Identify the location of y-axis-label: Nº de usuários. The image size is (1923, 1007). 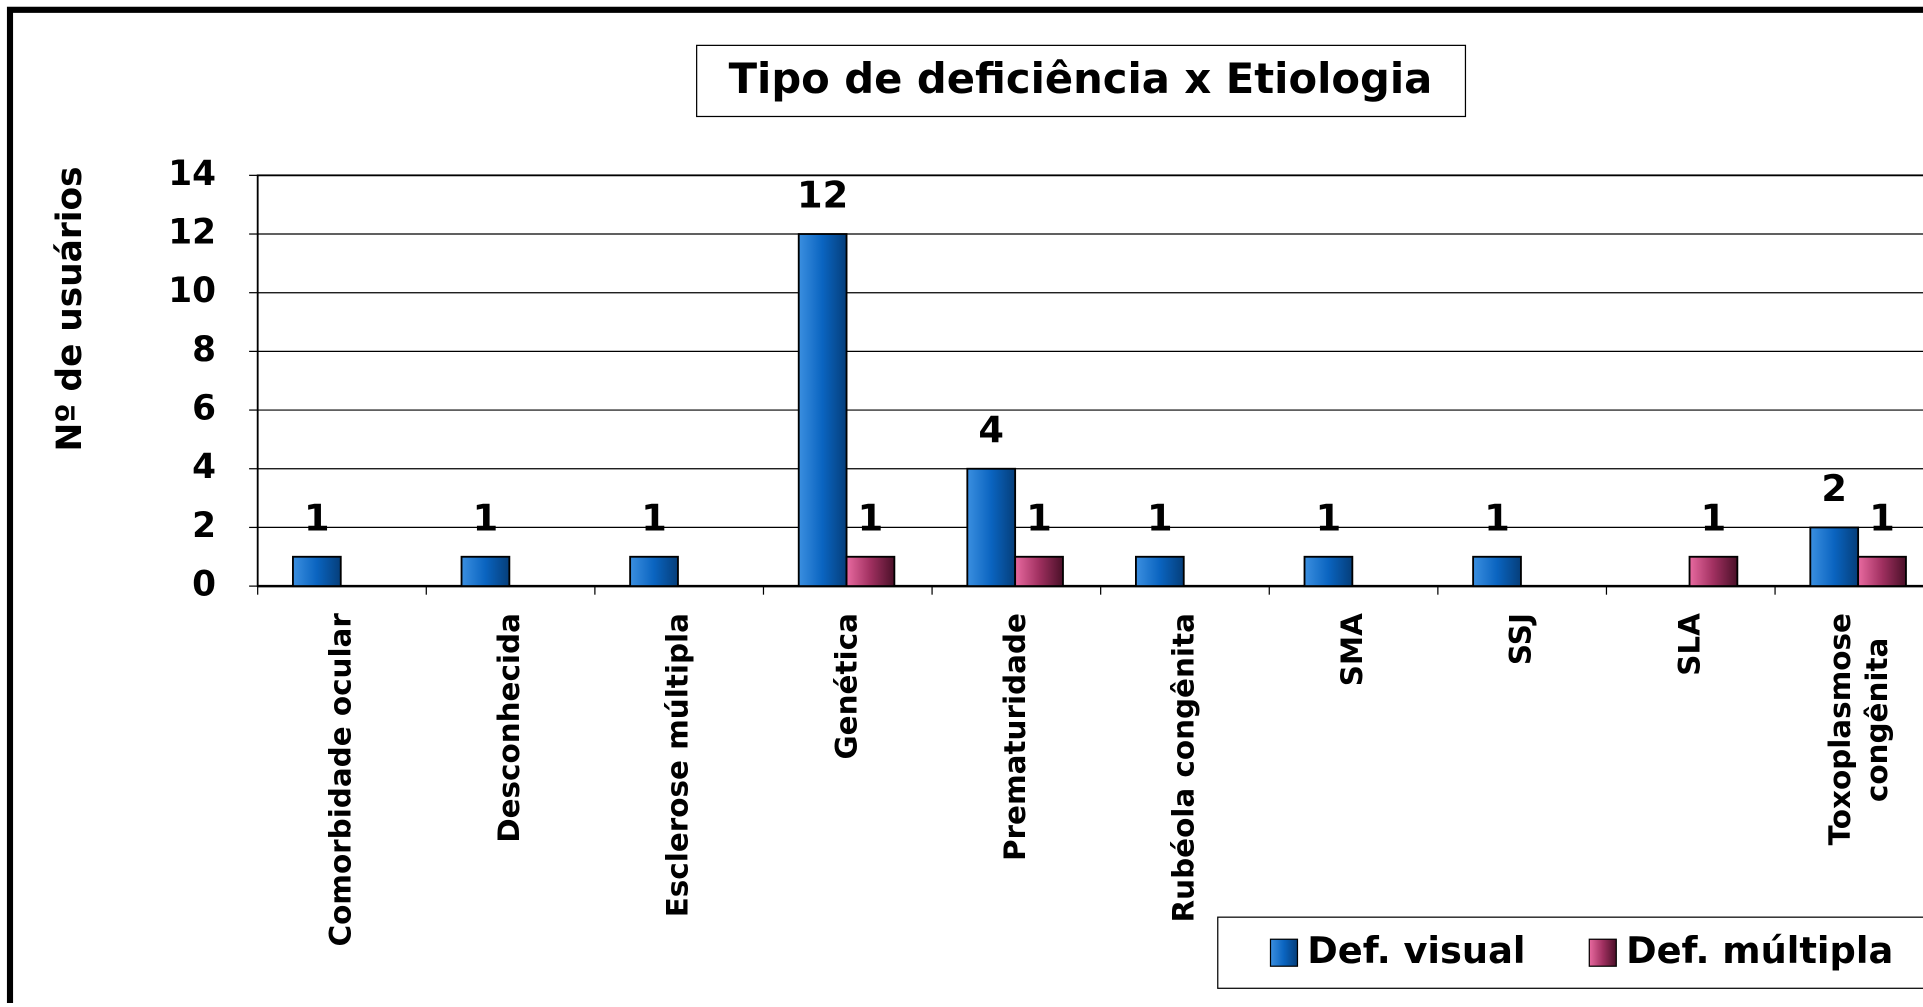
(70, 308).